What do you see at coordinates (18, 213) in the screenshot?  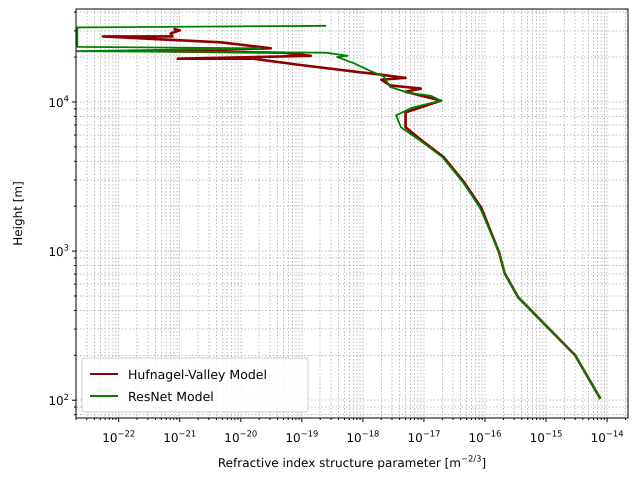 I see `y-axis-title: Height [m]` at bounding box center [18, 213].